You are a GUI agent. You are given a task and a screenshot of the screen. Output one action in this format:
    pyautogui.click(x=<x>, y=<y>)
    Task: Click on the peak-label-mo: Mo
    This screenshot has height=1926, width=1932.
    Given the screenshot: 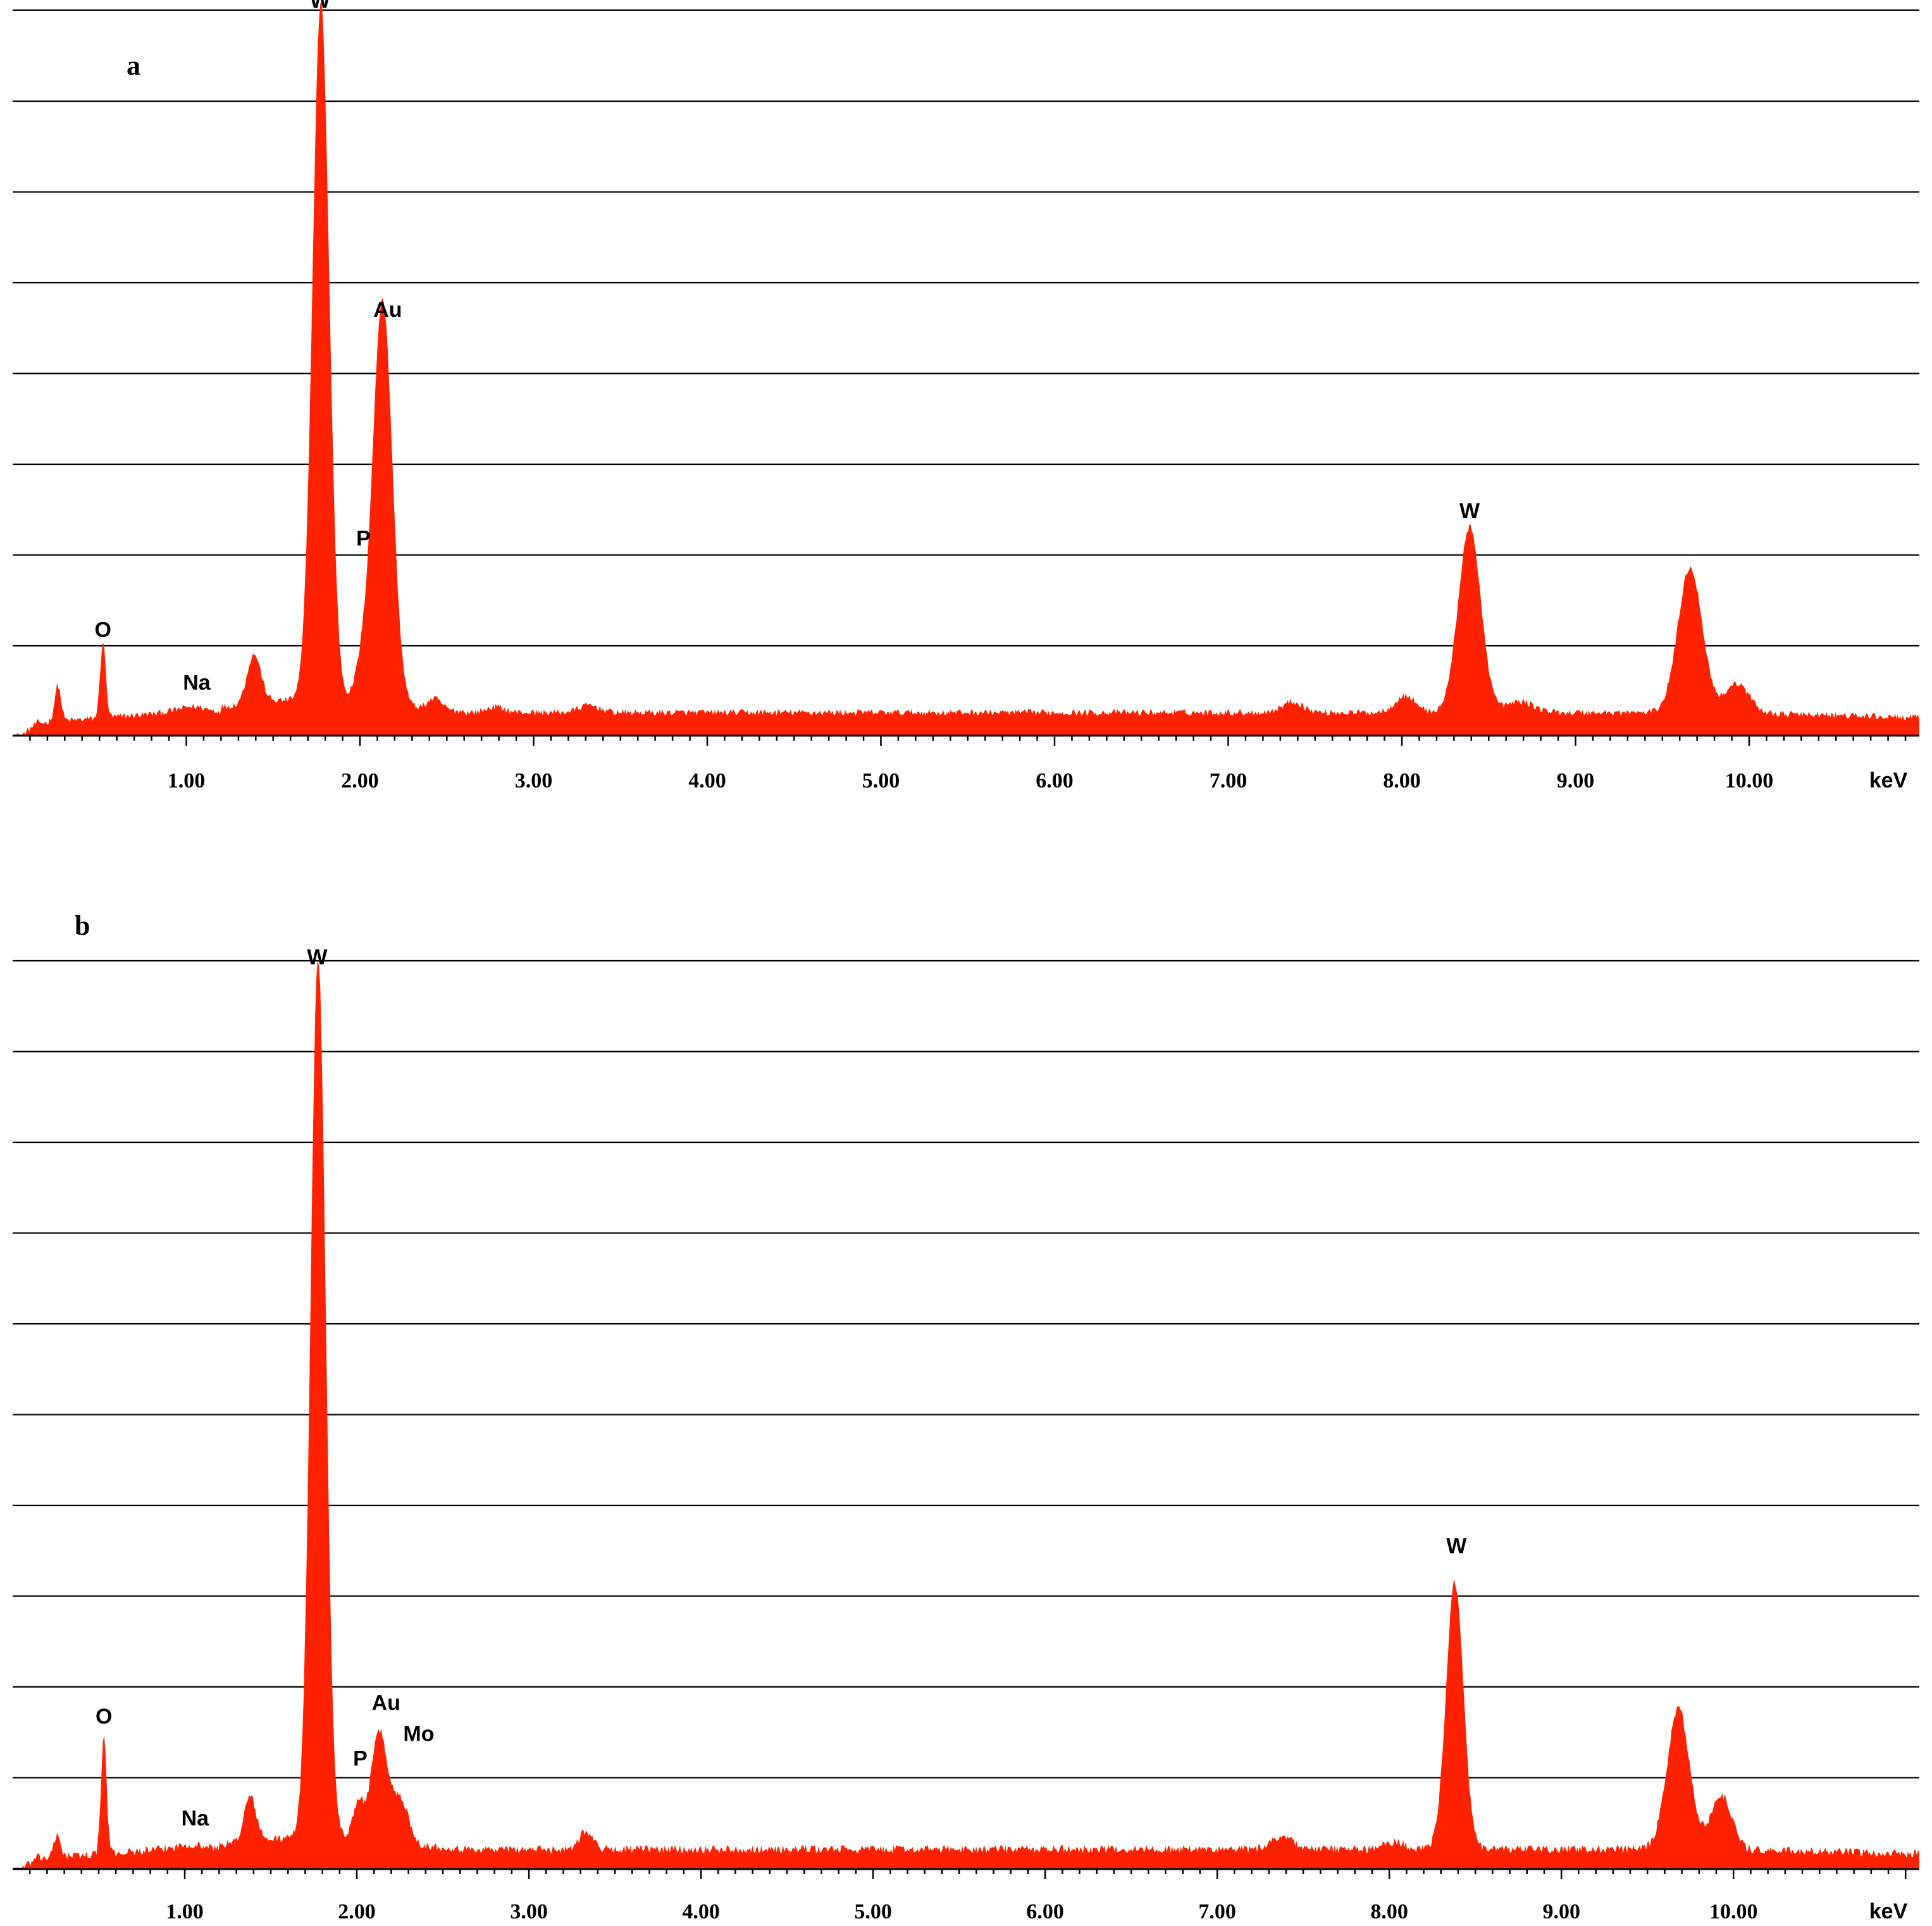 What is the action you would take?
    pyautogui.click(x=419, y=1734)
    